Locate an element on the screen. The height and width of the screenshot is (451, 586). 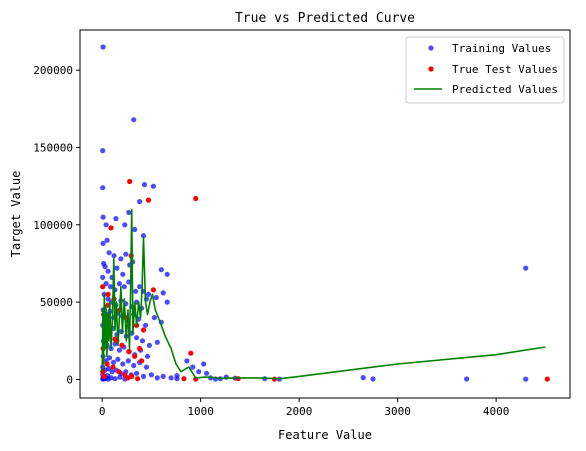
x-axis: 0 1000 2000 3000 4000 is located at coordinates (304, 408).